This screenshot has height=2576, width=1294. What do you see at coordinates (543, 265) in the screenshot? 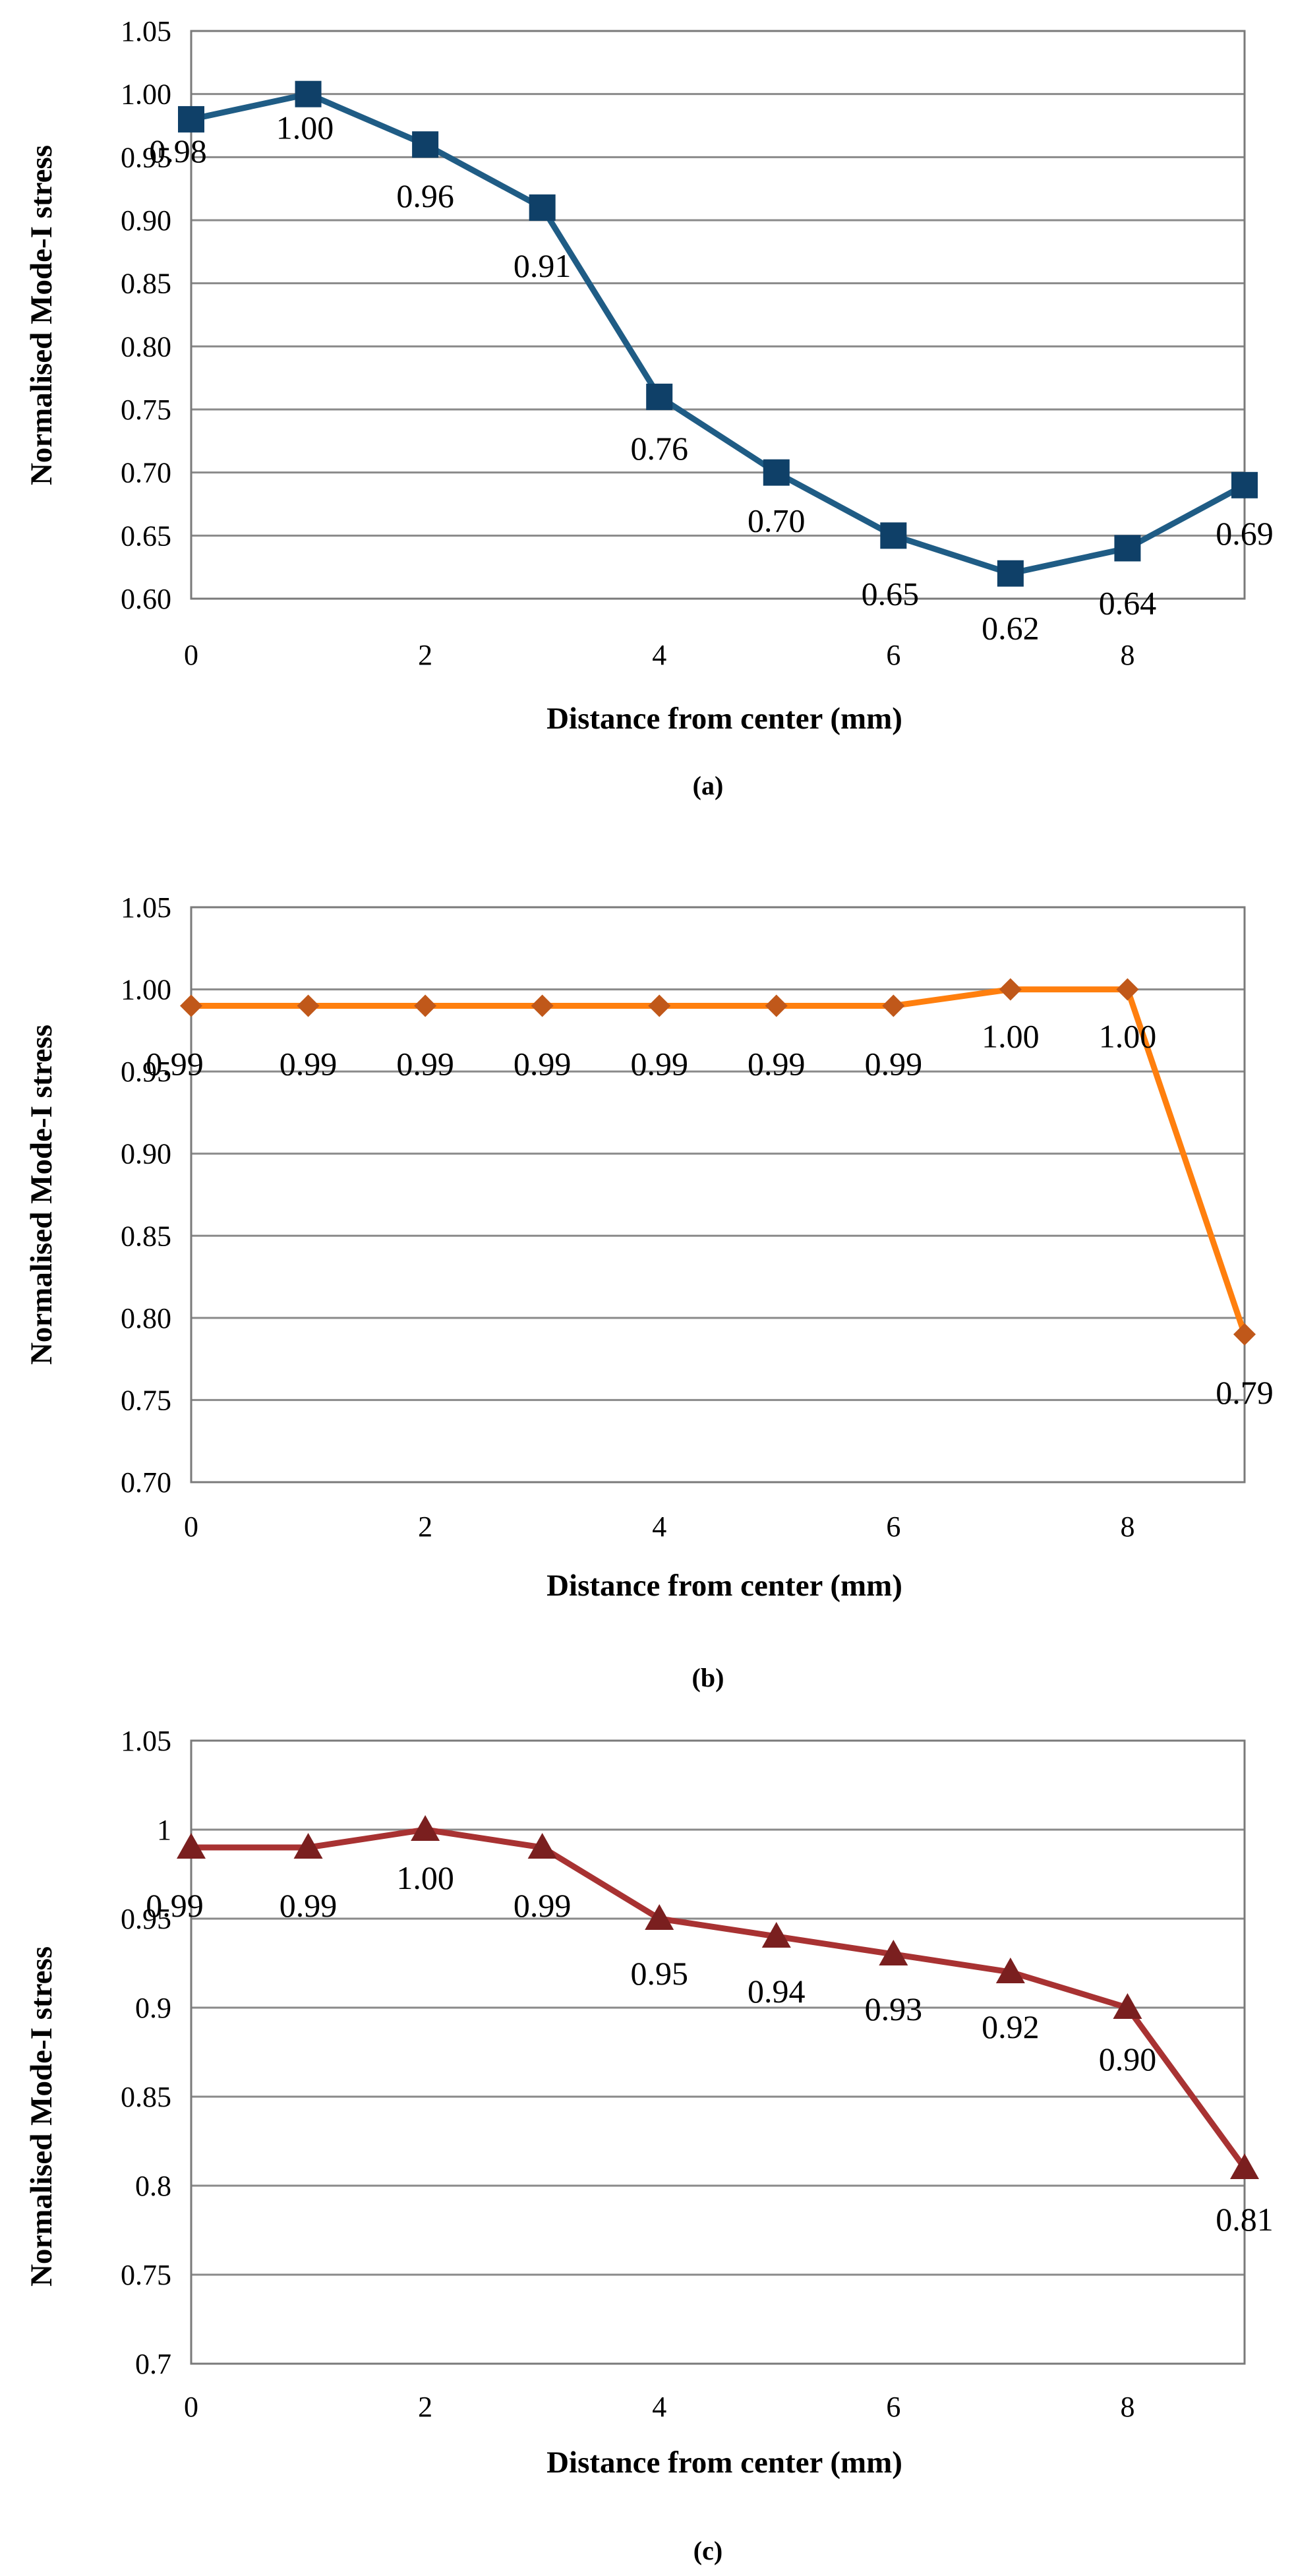
I see `data-label: 0.91` at bounding box center [543, 265].